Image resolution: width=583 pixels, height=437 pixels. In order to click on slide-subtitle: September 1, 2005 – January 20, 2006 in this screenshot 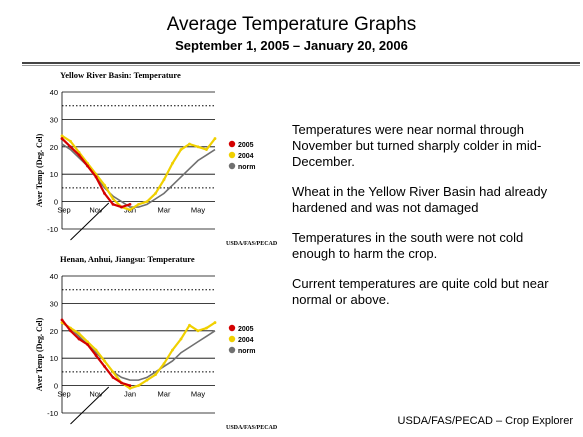, I will do `click(291, 45)`.